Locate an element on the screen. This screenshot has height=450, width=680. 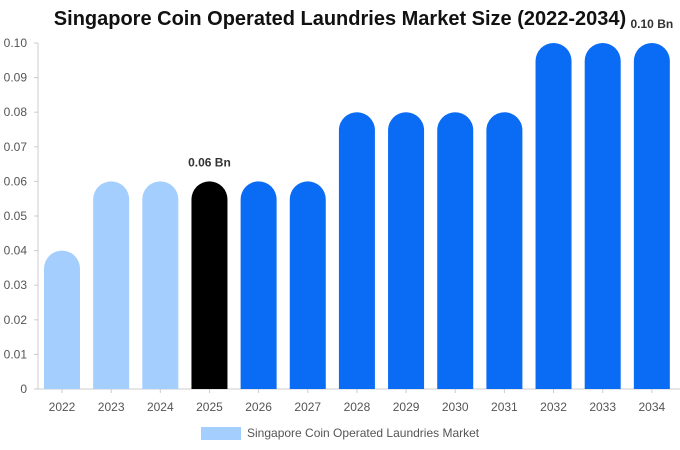
x-tick-label: 2032 is located at coordinates (553, 407).